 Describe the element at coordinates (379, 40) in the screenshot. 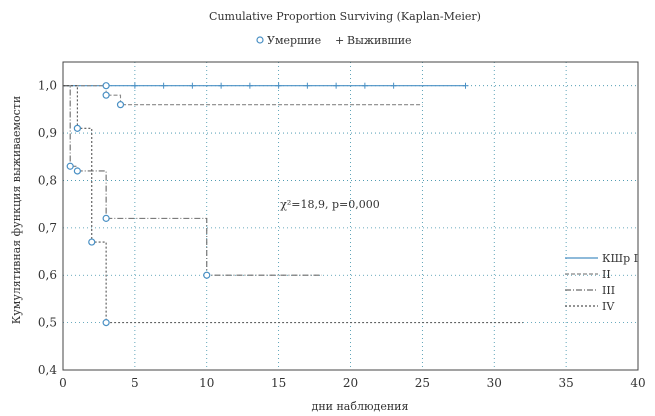

I see `censored-legend-label: Выжившие` at that location.